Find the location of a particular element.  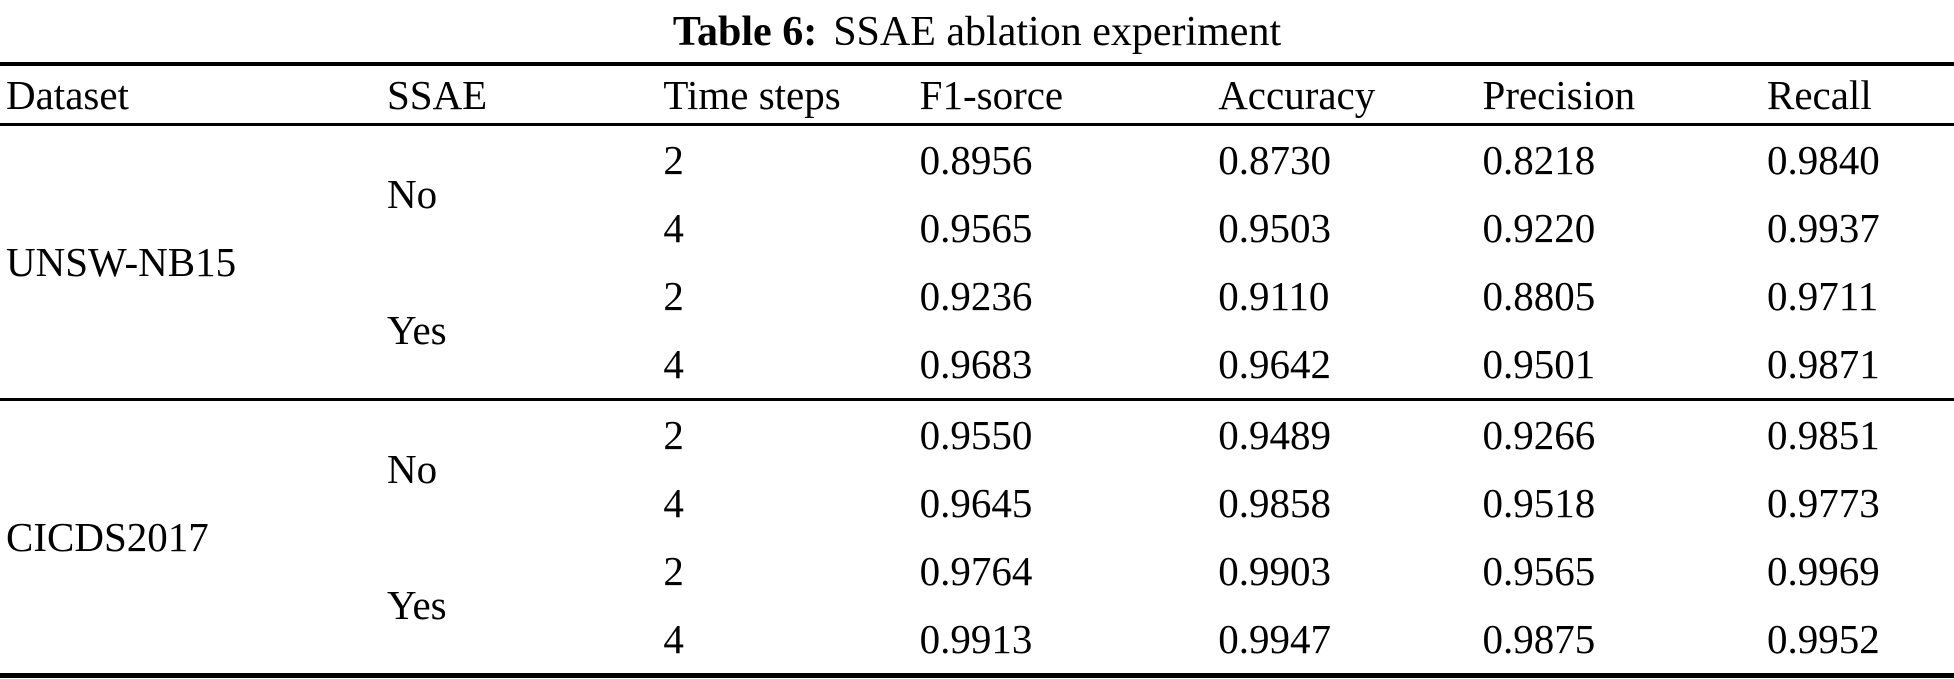

cell-accuracy: 0.9503 is located at coordinates (1274, 228).